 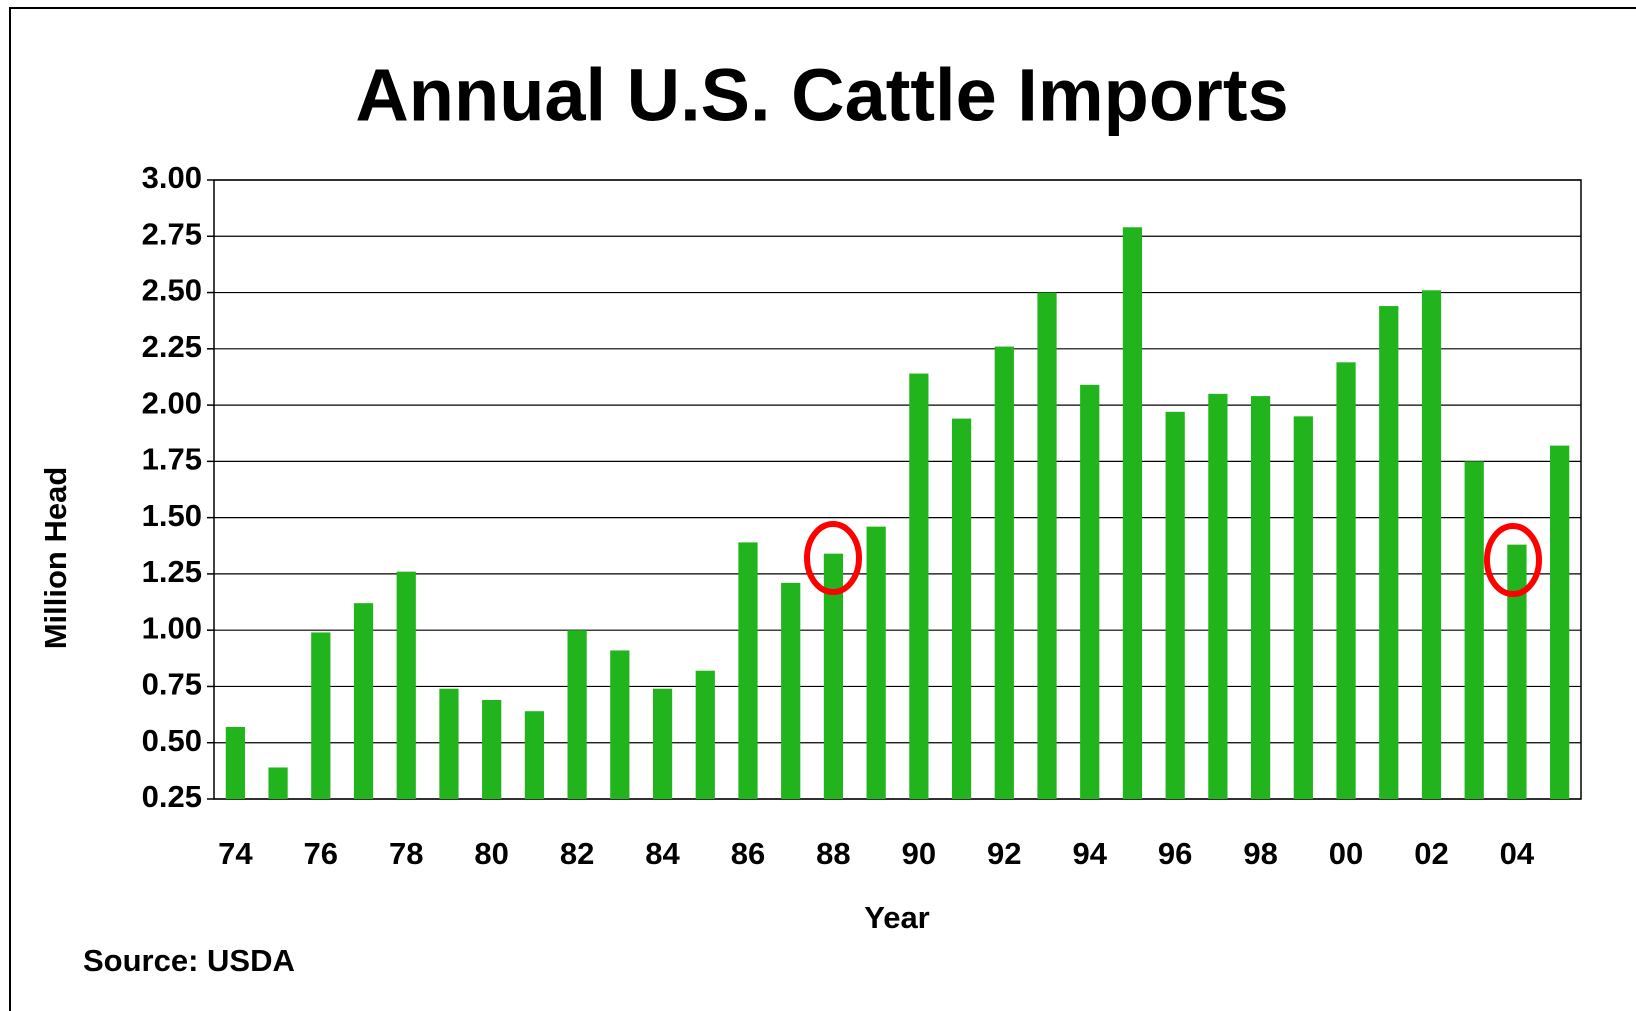 I want to click on x-tick-label: 94, so click(x=1089, y=853).